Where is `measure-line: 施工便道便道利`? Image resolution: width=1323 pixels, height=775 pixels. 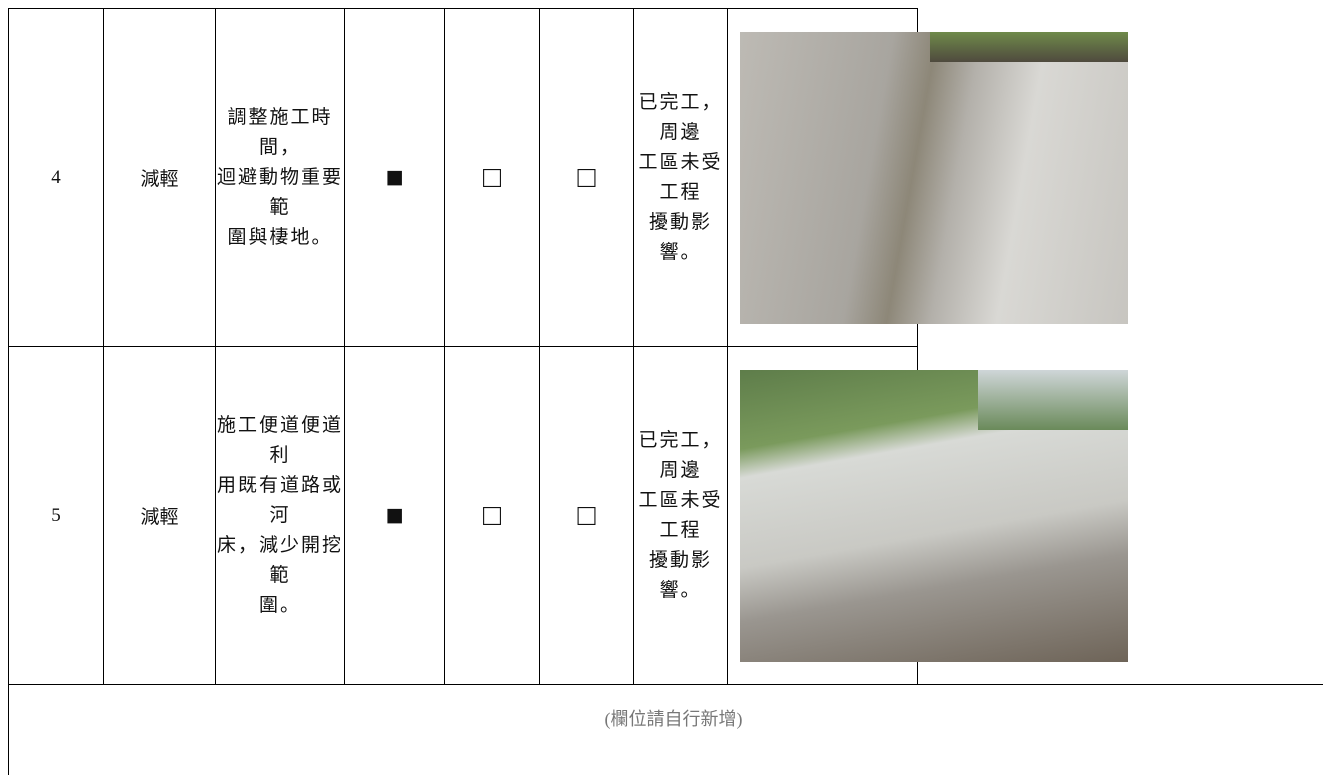
measure-line: 施工便道便道利 is located at coordinates (280, 441).